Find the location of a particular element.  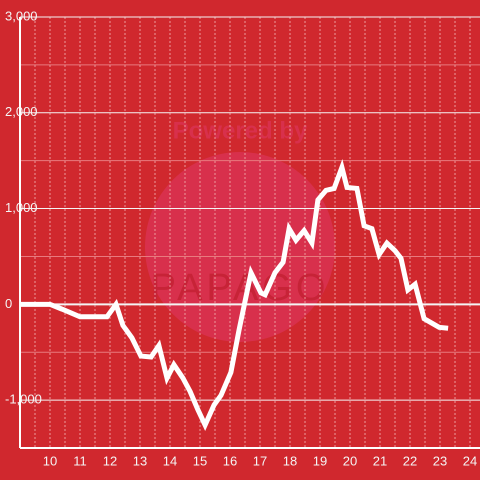

x-tick-label: 21 is located at coordinates (380, 460).